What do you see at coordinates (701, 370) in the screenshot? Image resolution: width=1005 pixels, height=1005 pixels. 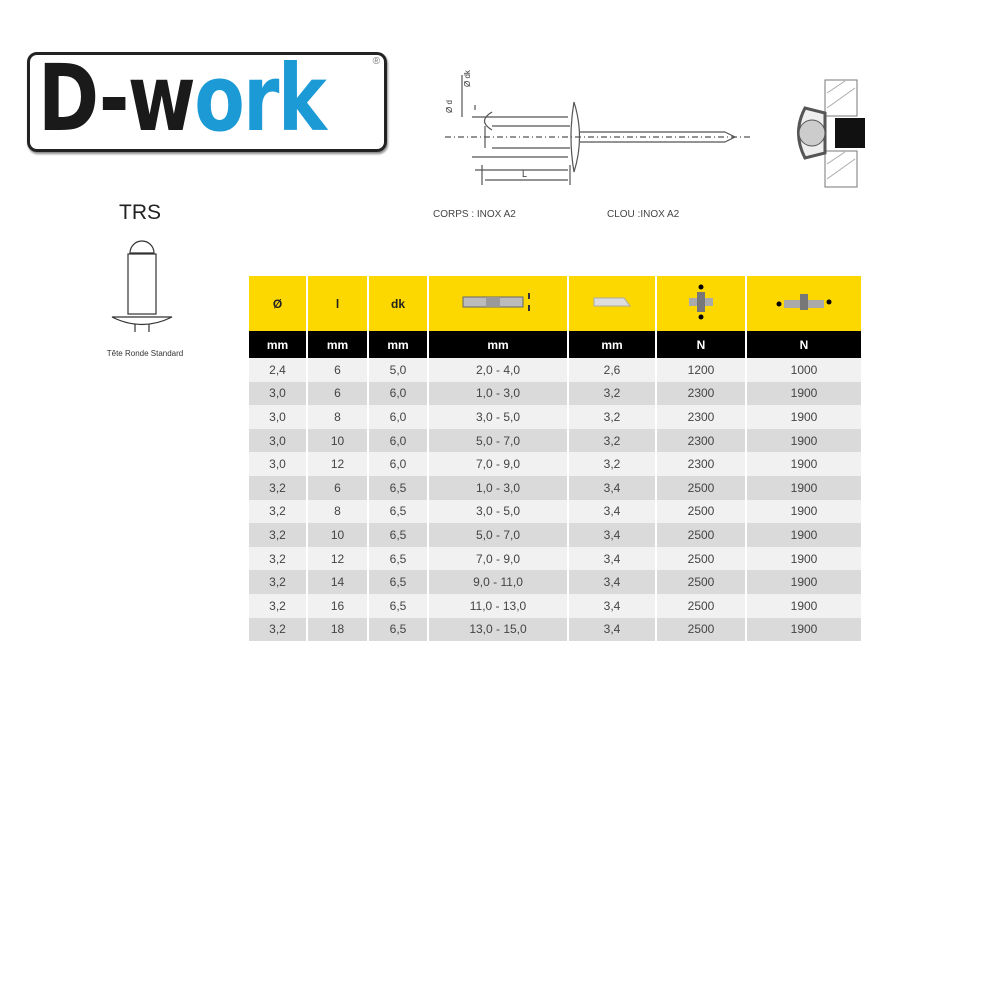 I see `table-cell: 1200` at bounding box center [701, 370].